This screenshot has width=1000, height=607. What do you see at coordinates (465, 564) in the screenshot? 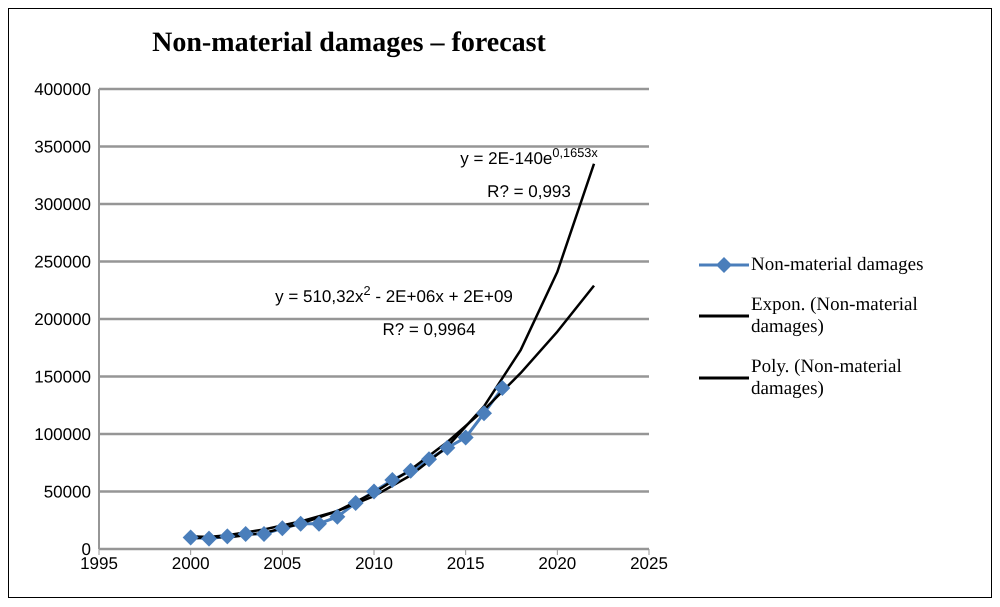
I see `x-tick-label: 2015` at bounding box center [465, 564].